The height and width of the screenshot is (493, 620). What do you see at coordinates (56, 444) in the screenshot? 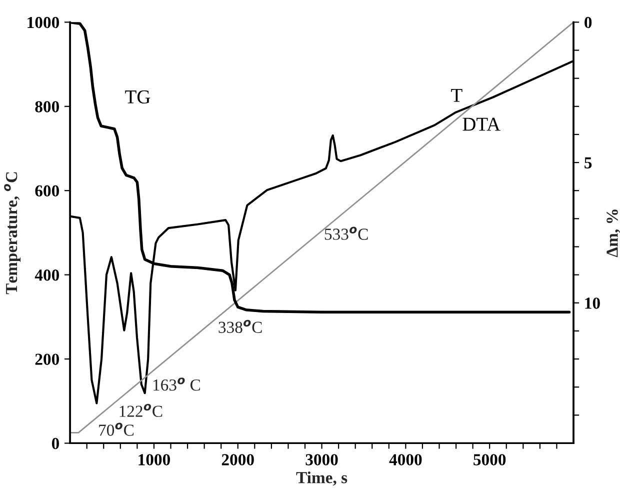
I see `y-tick-label: 0` at bounding box center [56, 444].